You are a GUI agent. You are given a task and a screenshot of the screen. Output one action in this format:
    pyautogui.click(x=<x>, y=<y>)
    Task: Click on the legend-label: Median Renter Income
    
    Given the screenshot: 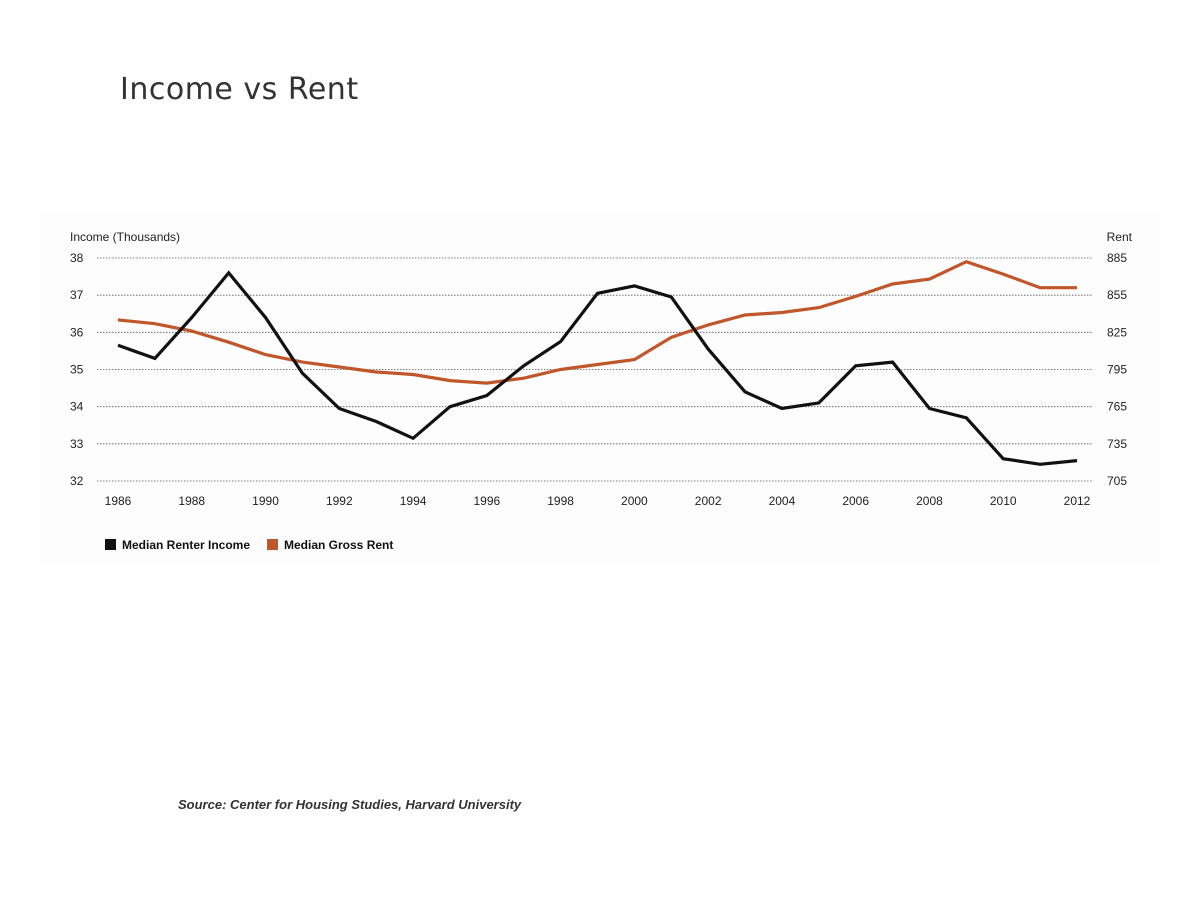 What is the action you would take?
    pyautogui.click(x=186, y=545)
    